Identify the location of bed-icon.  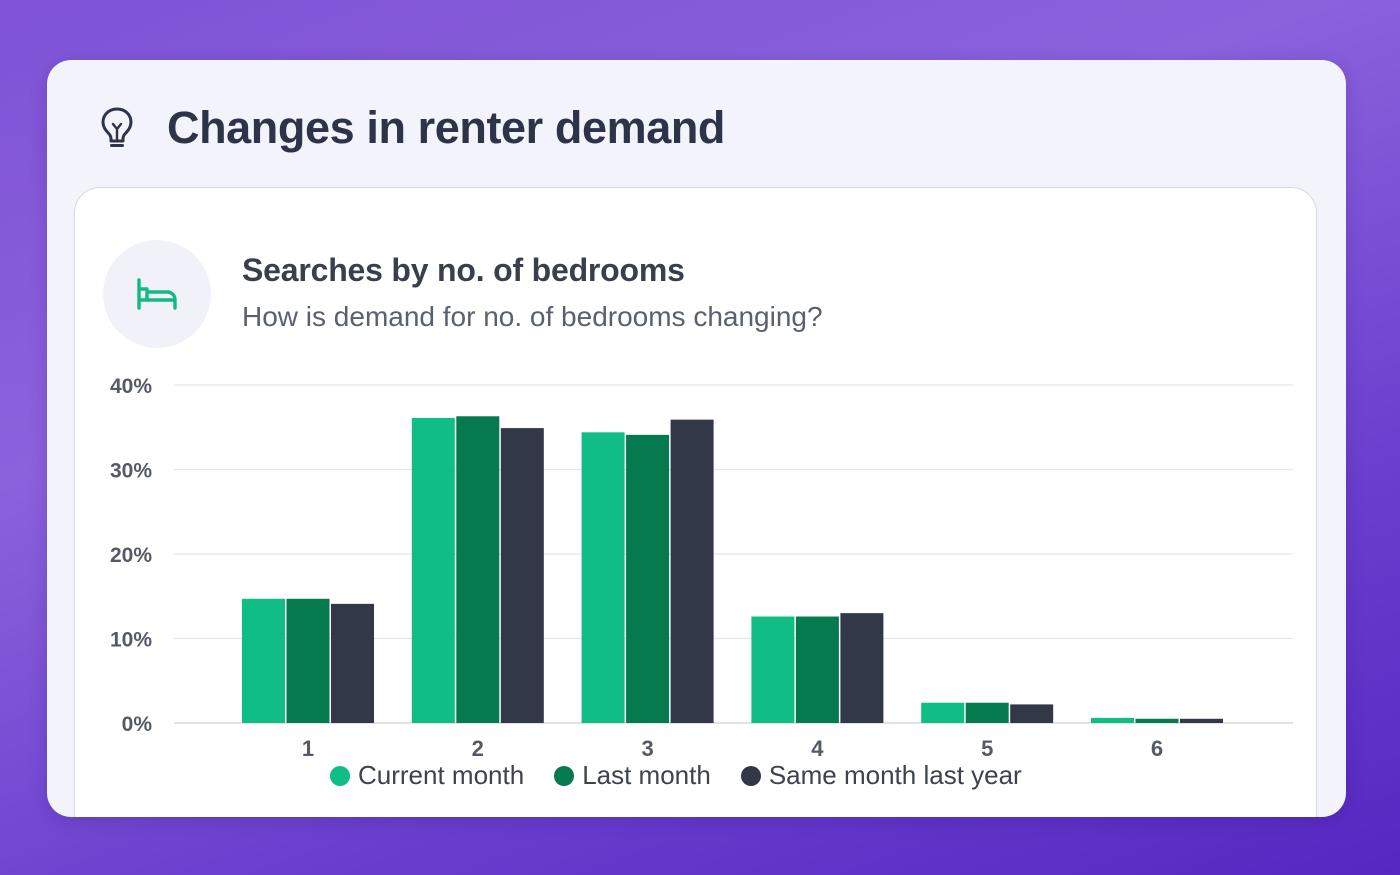
(157, 294).